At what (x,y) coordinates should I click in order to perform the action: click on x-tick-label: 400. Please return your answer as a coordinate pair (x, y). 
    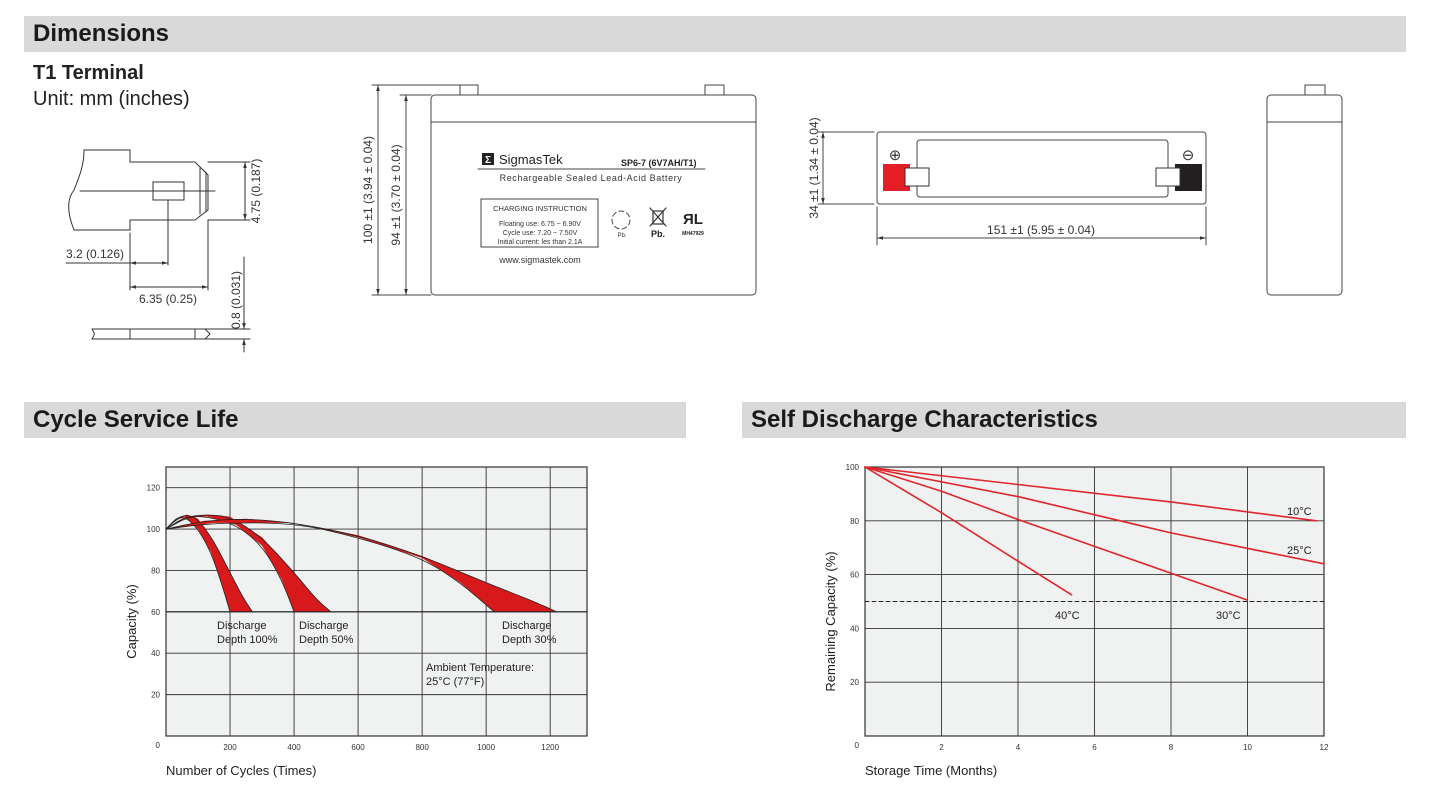
    Looking at the image, I should click on (294, 747).